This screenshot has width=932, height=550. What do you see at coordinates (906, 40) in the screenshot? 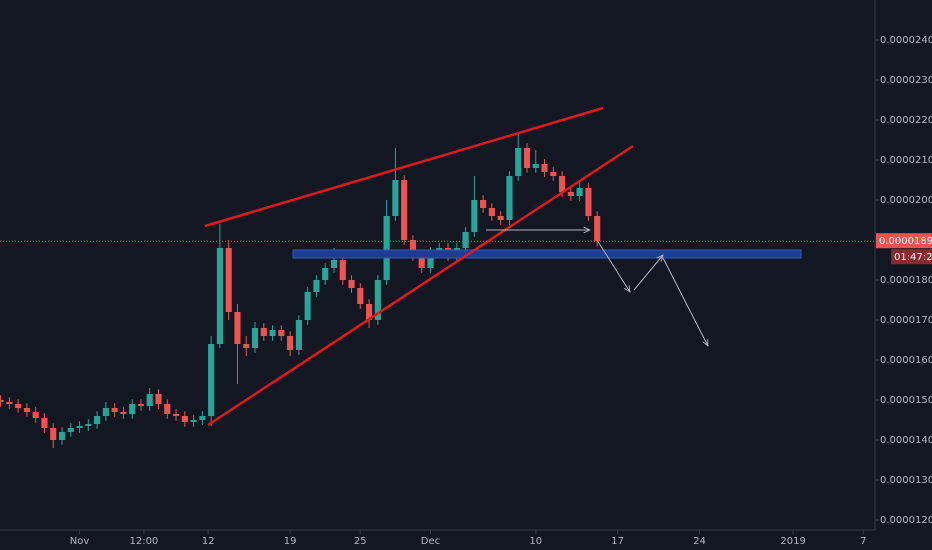
I see `y-tick-label: 0.00002400` at bounding box center [906, 40].